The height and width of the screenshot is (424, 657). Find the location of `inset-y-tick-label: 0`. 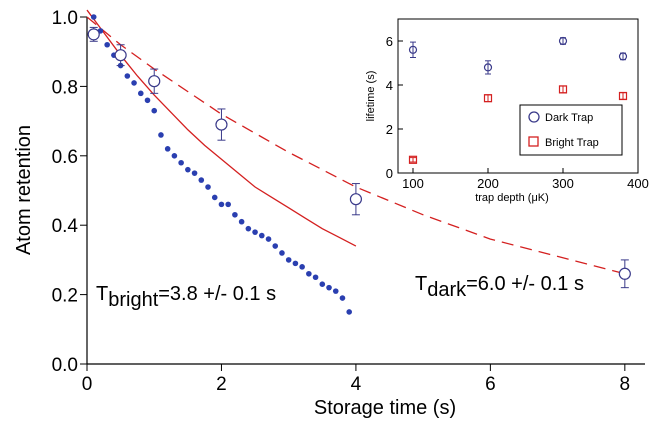

inset-y-tick-label: 0 is located at coordinates (389, 173).